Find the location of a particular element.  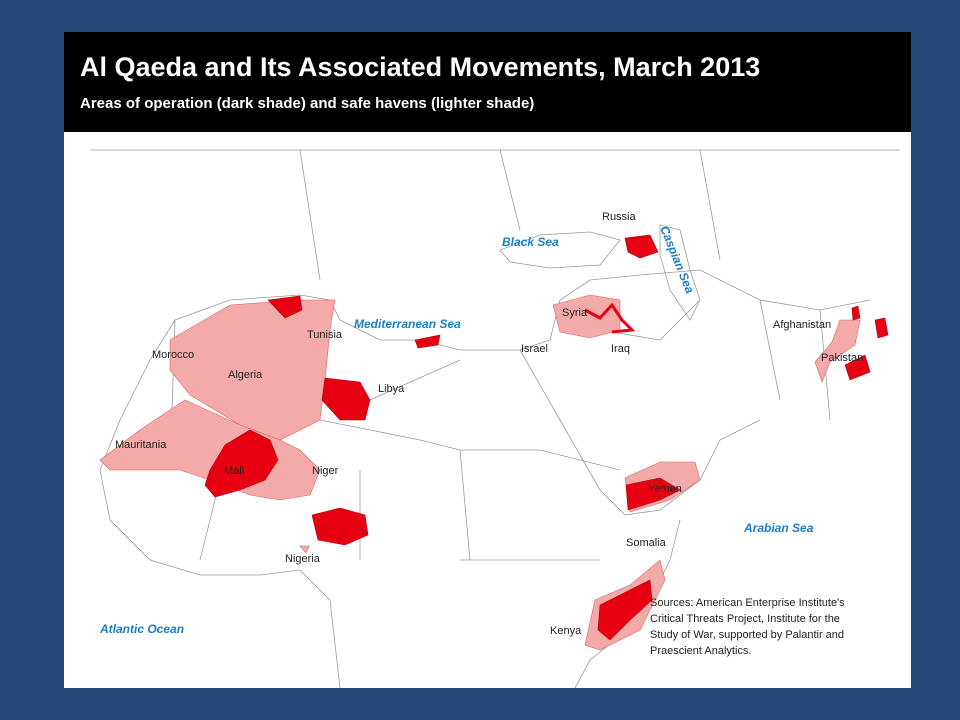

country-label: Russia is located at coordinates (619, 217).